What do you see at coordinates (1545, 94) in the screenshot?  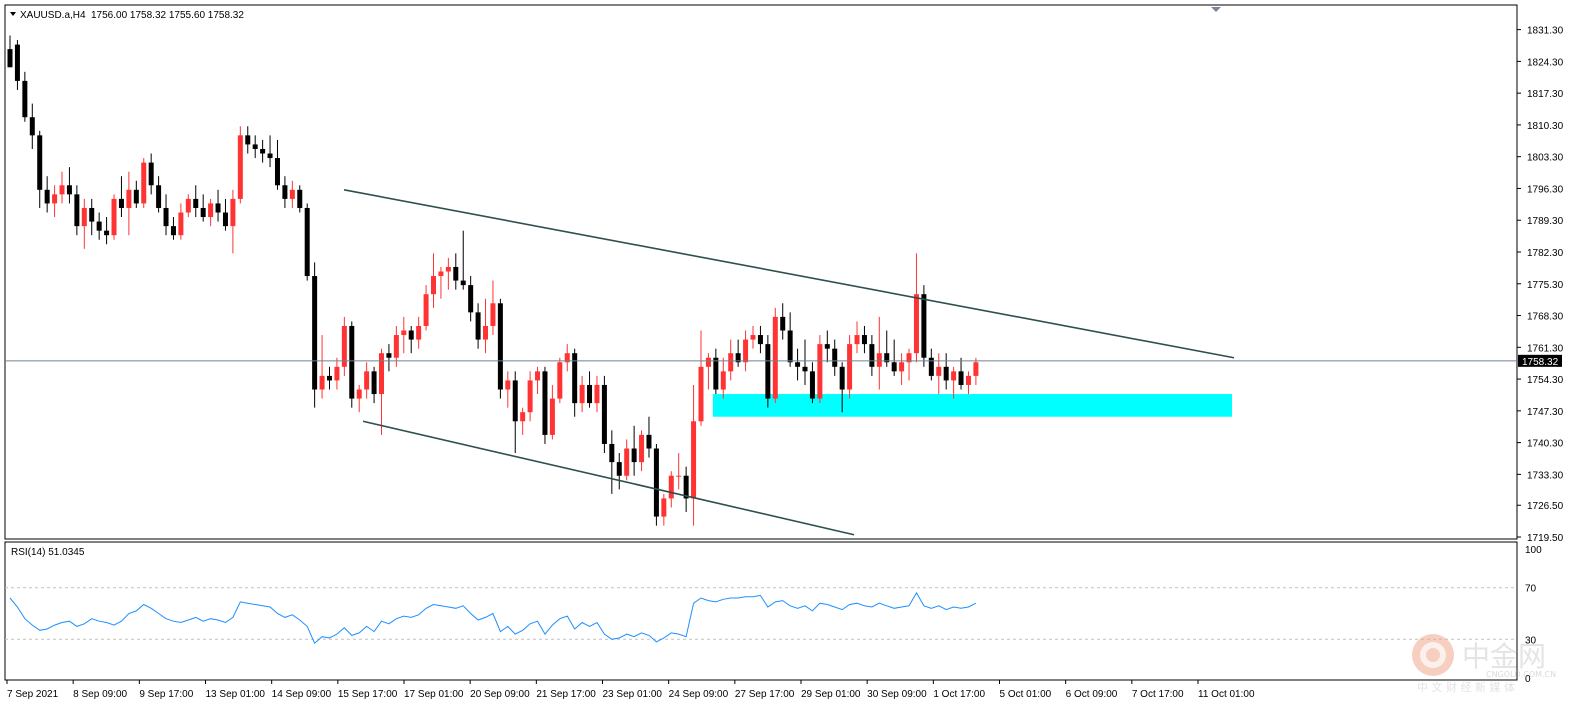 I see `price-tick-label: 1817.30` at bounding box center [1545, 94].